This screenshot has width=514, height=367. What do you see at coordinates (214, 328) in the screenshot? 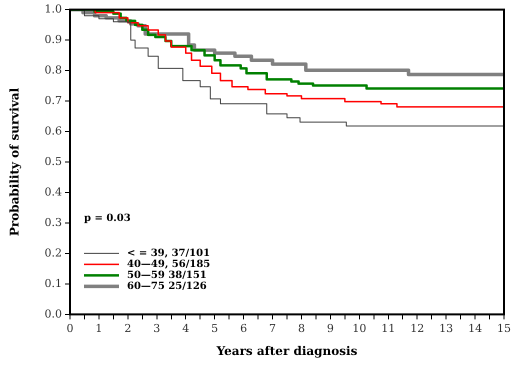
I see `x-tick-label: 5` at bounding box center [214, 328].